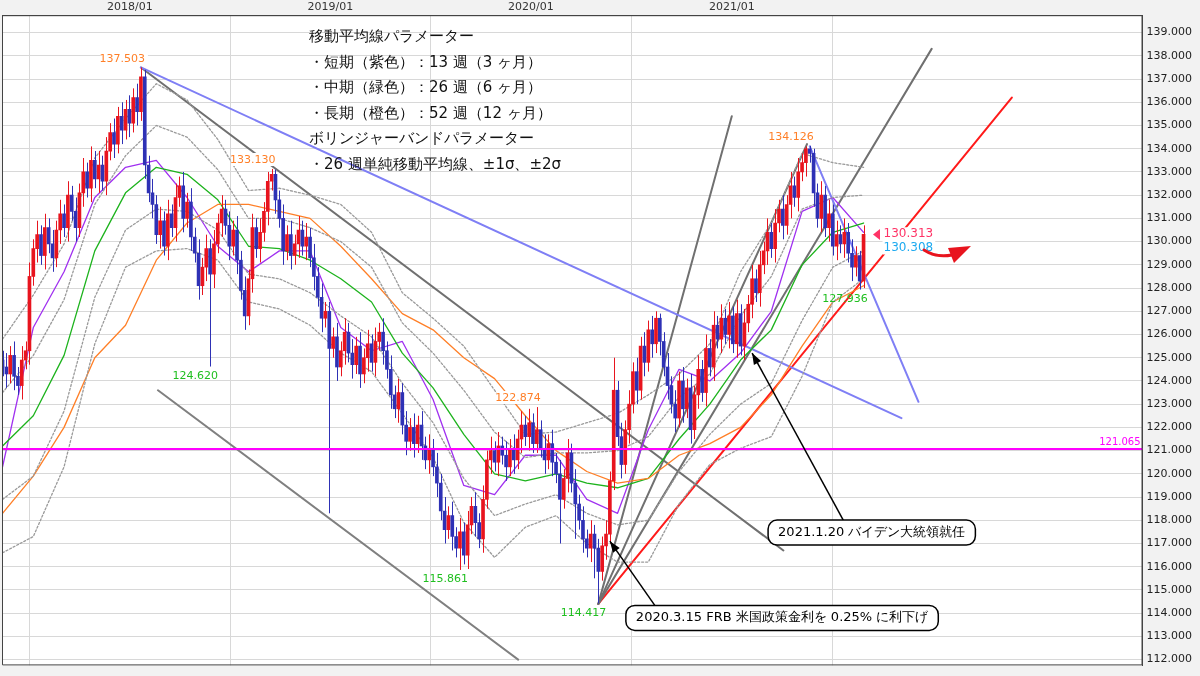 The width and height of the screenshot is (1200, 676). What do you see at coordinates (1169, 450) in the screenshot?
I see `y-tick-label: 121.000` at bounding box center [1169, 450].